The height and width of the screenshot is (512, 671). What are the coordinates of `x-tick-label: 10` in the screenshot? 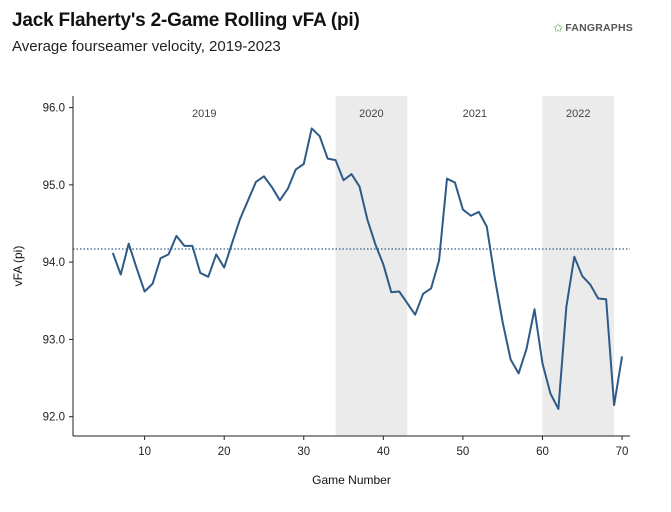 It's located at (144, 452).